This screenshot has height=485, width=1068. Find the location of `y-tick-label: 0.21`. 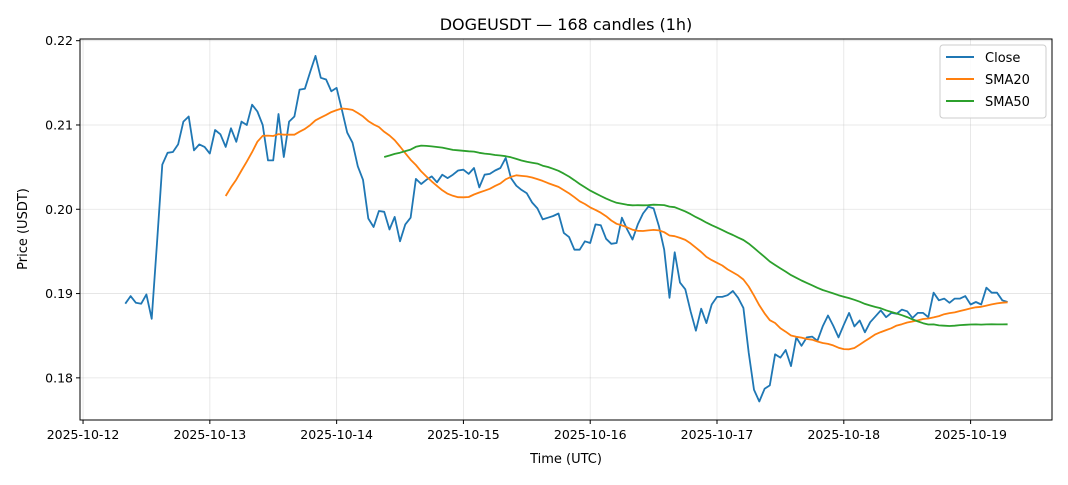

y-tick-label: 0.21 is located at coordinates (59, 124).